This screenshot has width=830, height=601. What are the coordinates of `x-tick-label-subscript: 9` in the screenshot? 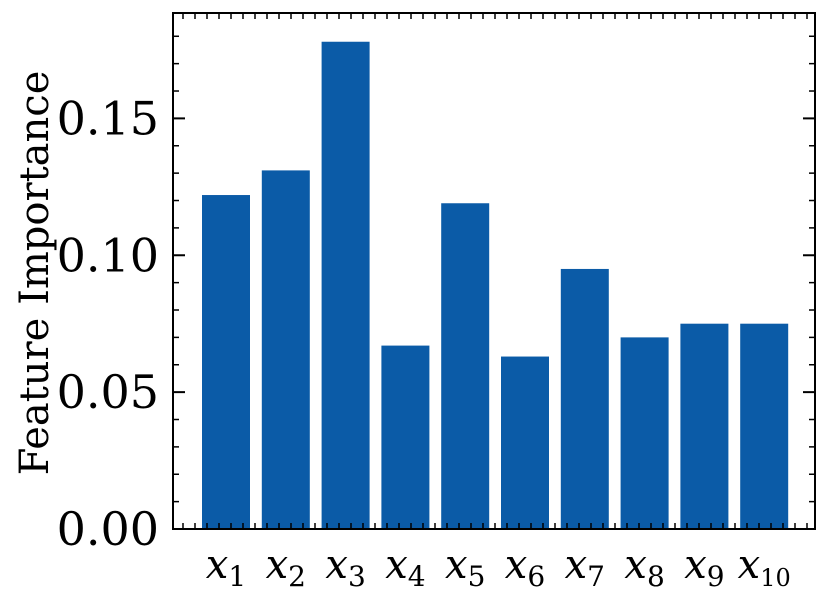 It's located at (716, 576).